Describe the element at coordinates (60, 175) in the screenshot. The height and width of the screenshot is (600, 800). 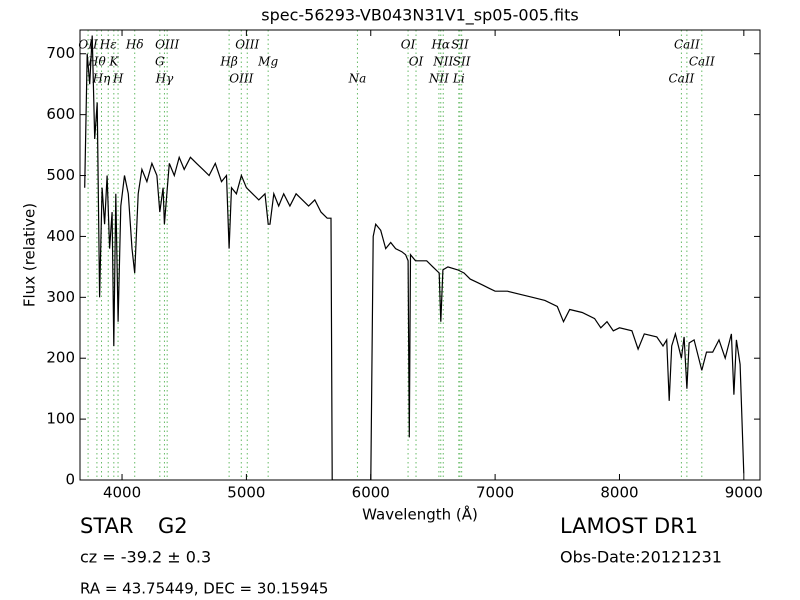
I see `y-tick-label: 500` at that location.